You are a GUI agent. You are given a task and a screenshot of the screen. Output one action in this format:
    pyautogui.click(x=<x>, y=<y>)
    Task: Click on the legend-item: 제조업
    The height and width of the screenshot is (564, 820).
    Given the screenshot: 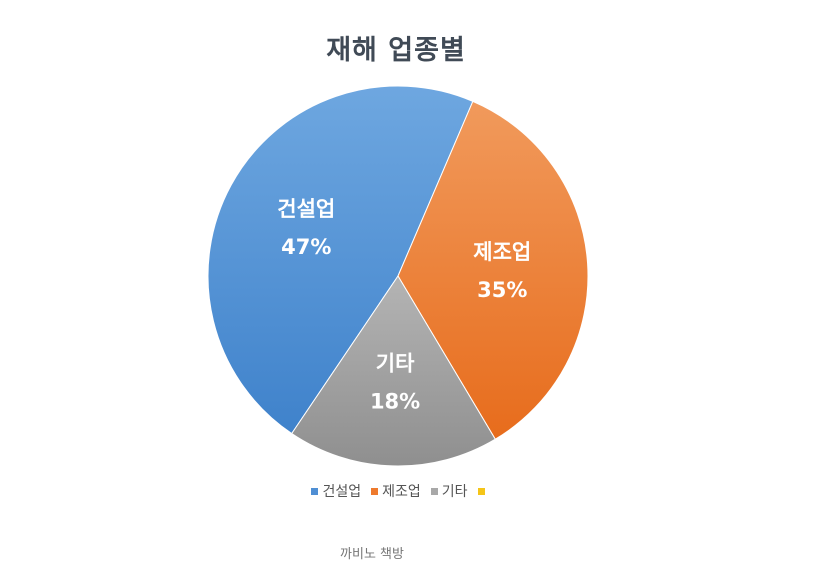 What is the action you would take?
    pyautogui.click(x=396, y=491)
    